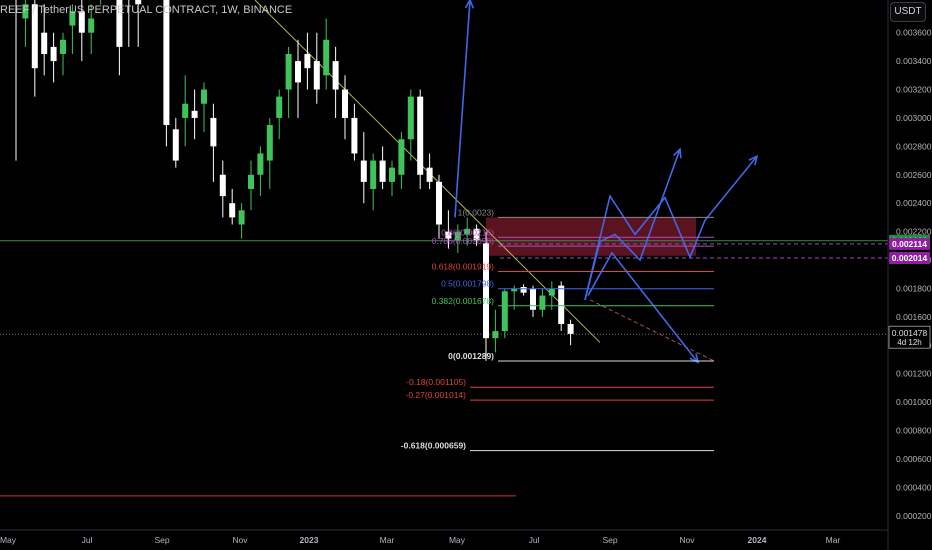 The width and height of the screenshot is (932, 550). What do you see at coordinates (436, 395) in the screenshot?
I see `fib-level-label: -0.27(0.001014)` at bounding box center [436, 395].